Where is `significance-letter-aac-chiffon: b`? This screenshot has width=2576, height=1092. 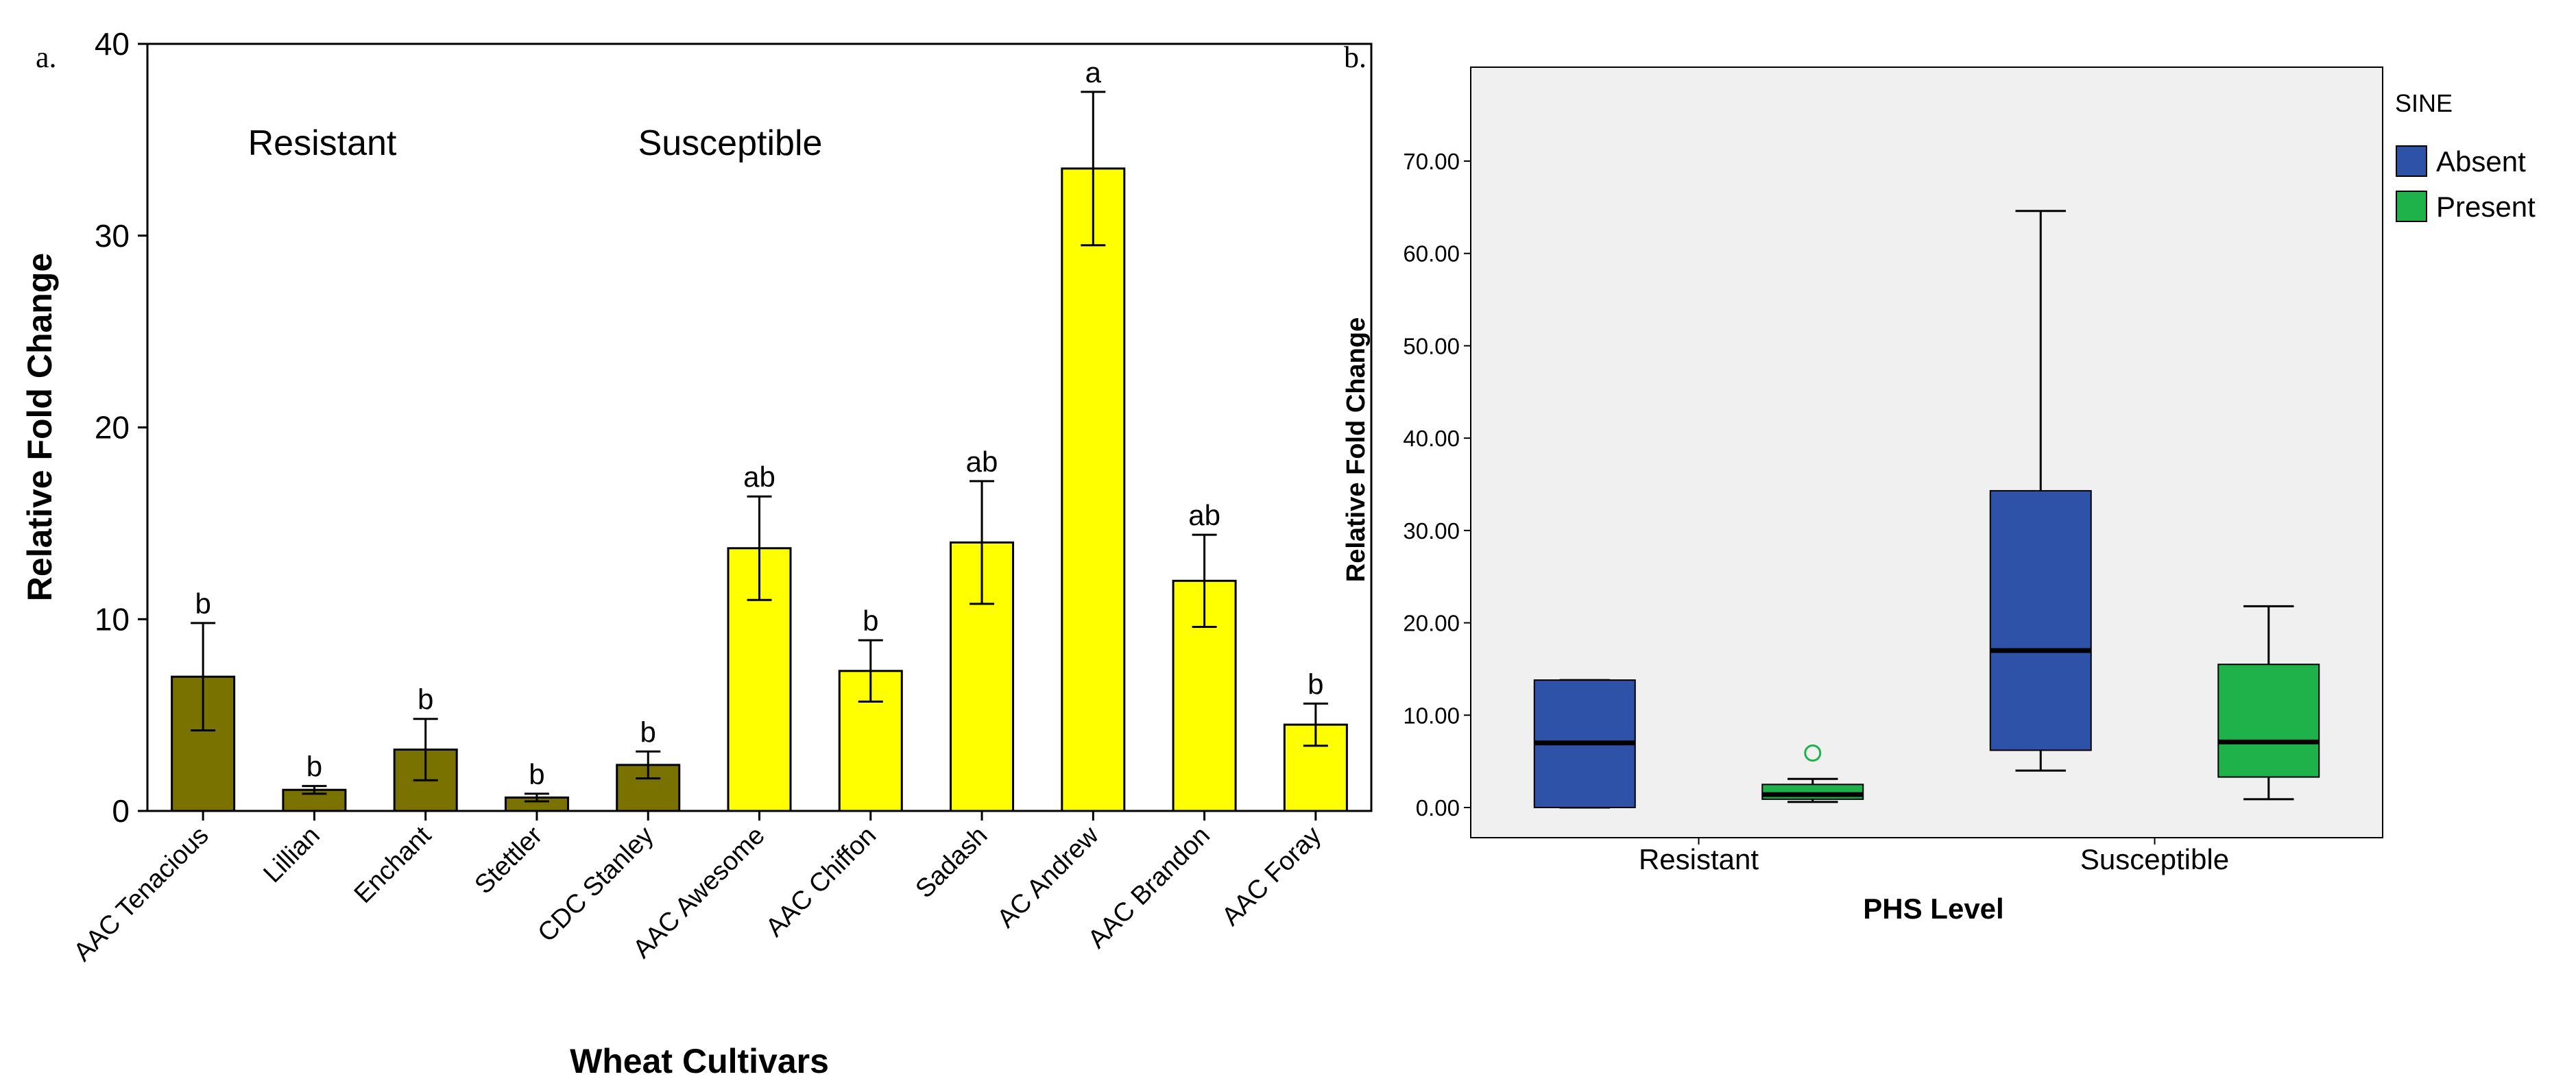 significance-letter-aac-chiffon: b is located at coordinates (870, 621).